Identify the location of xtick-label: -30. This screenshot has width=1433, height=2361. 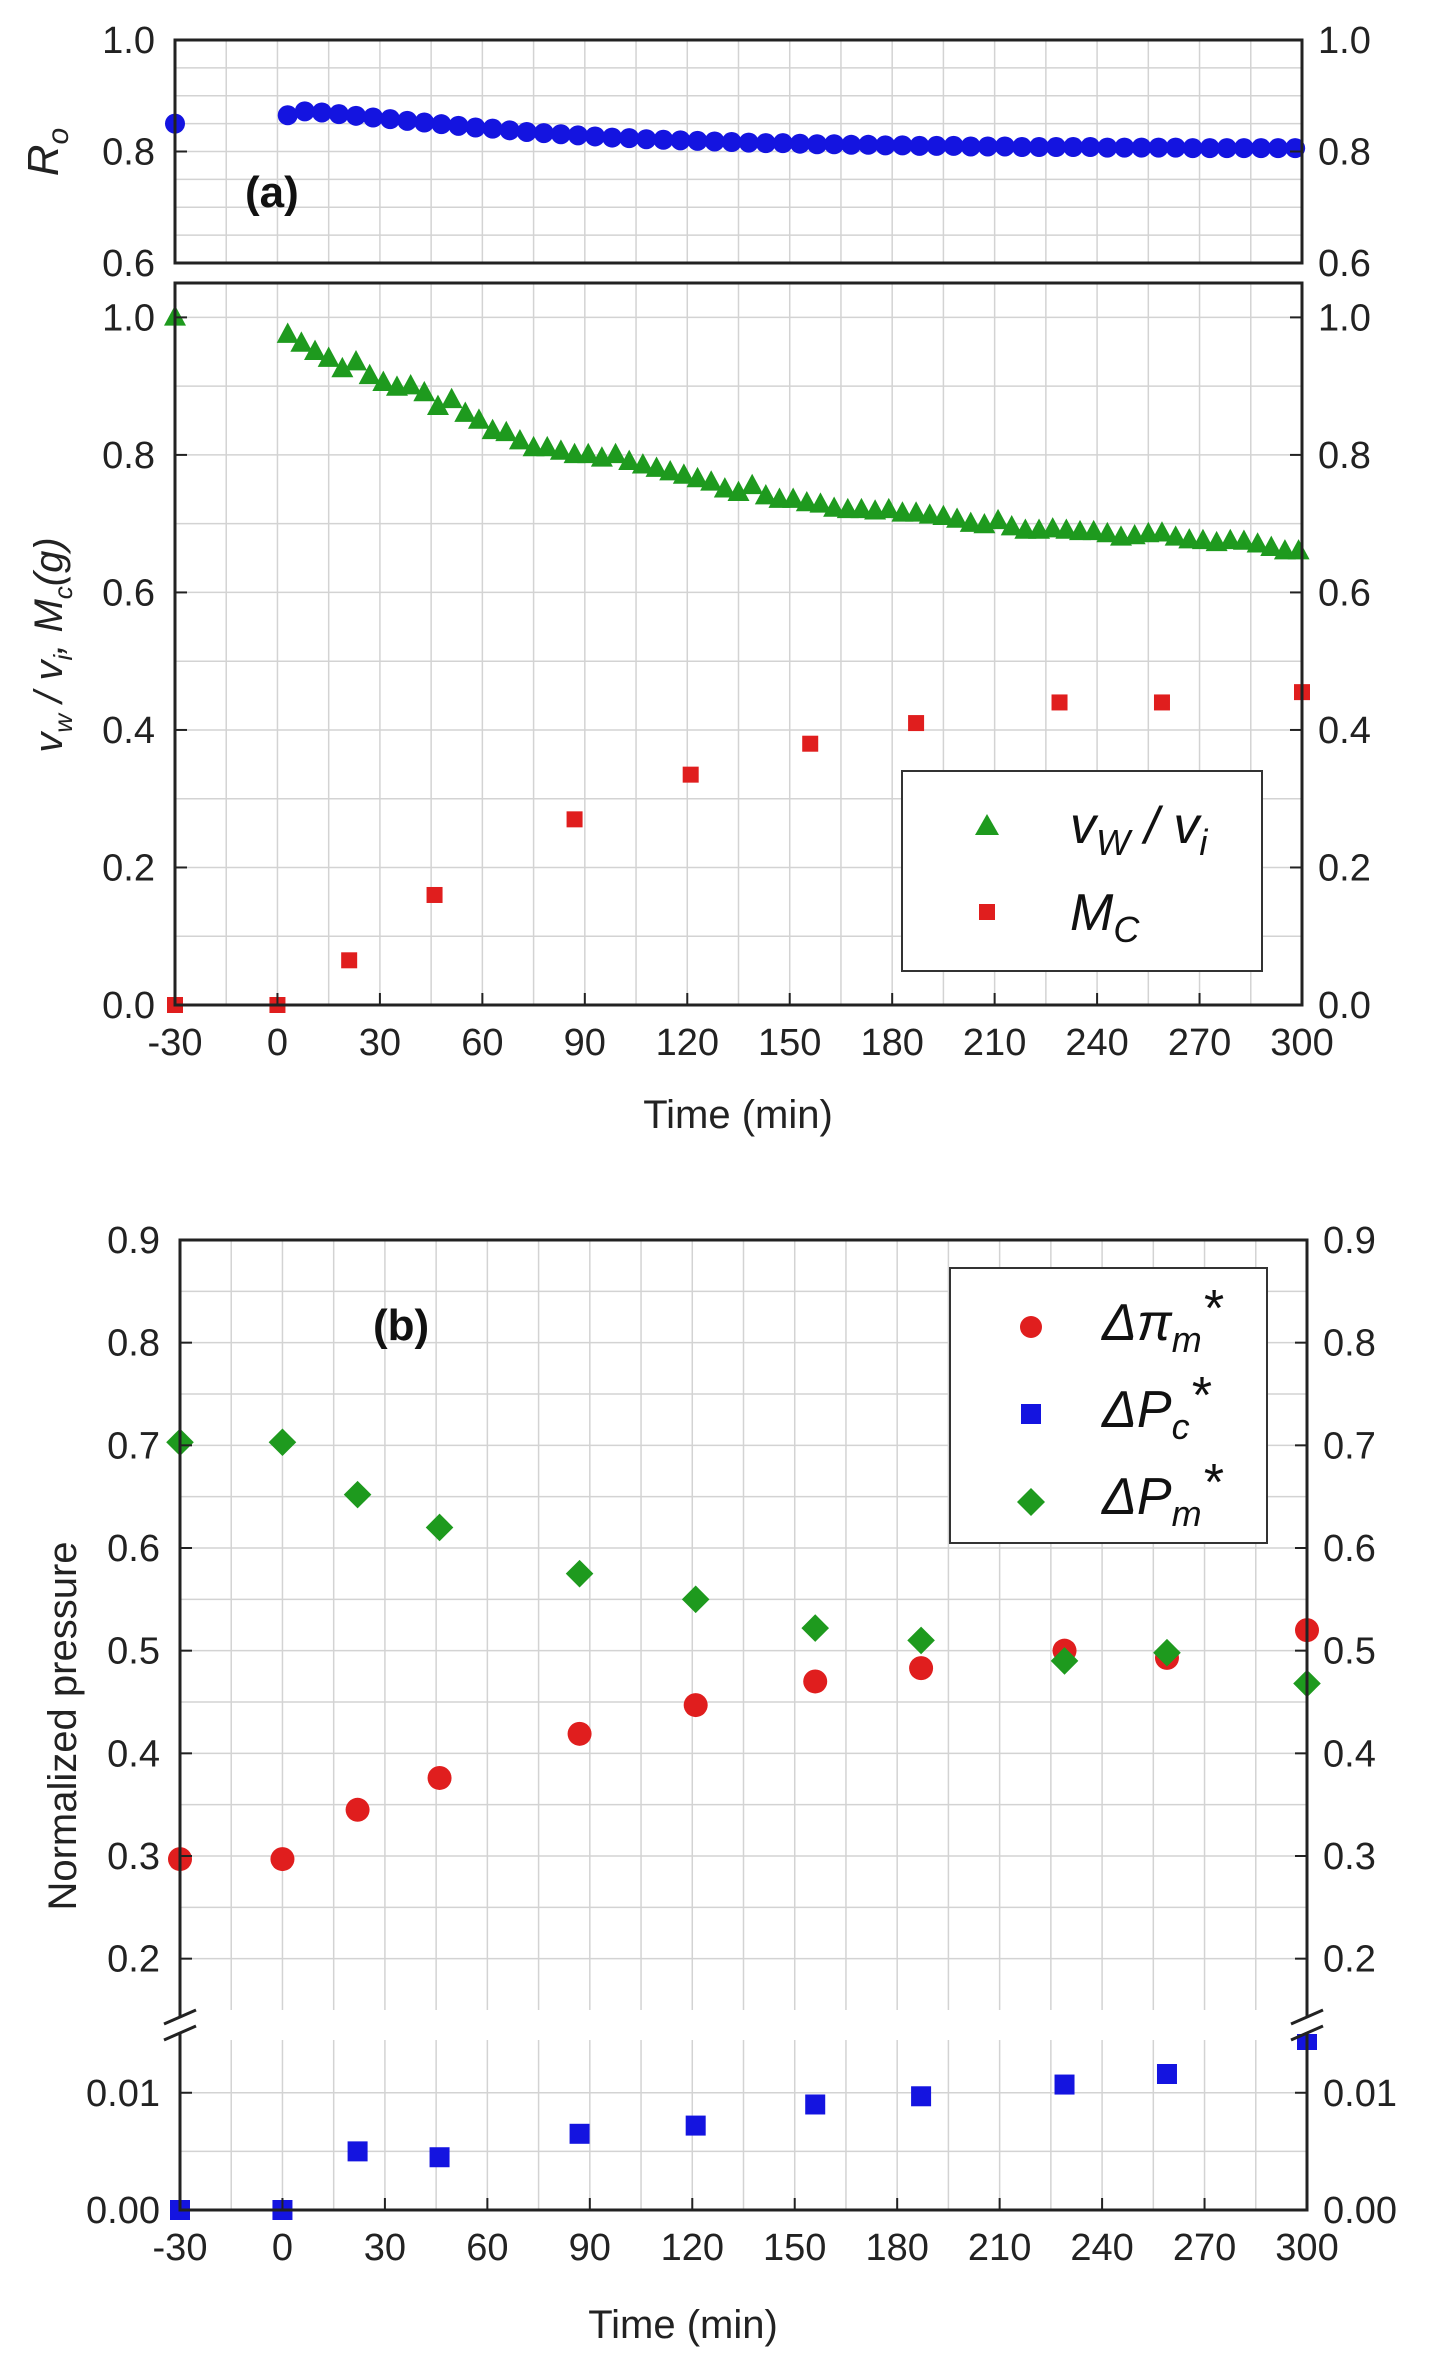
(180, 2248).